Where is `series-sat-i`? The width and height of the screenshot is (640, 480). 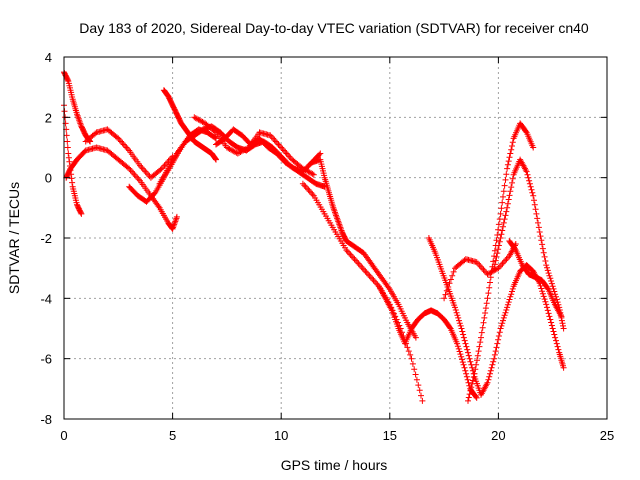
series-sat-i is located at coordinates (268, 150).